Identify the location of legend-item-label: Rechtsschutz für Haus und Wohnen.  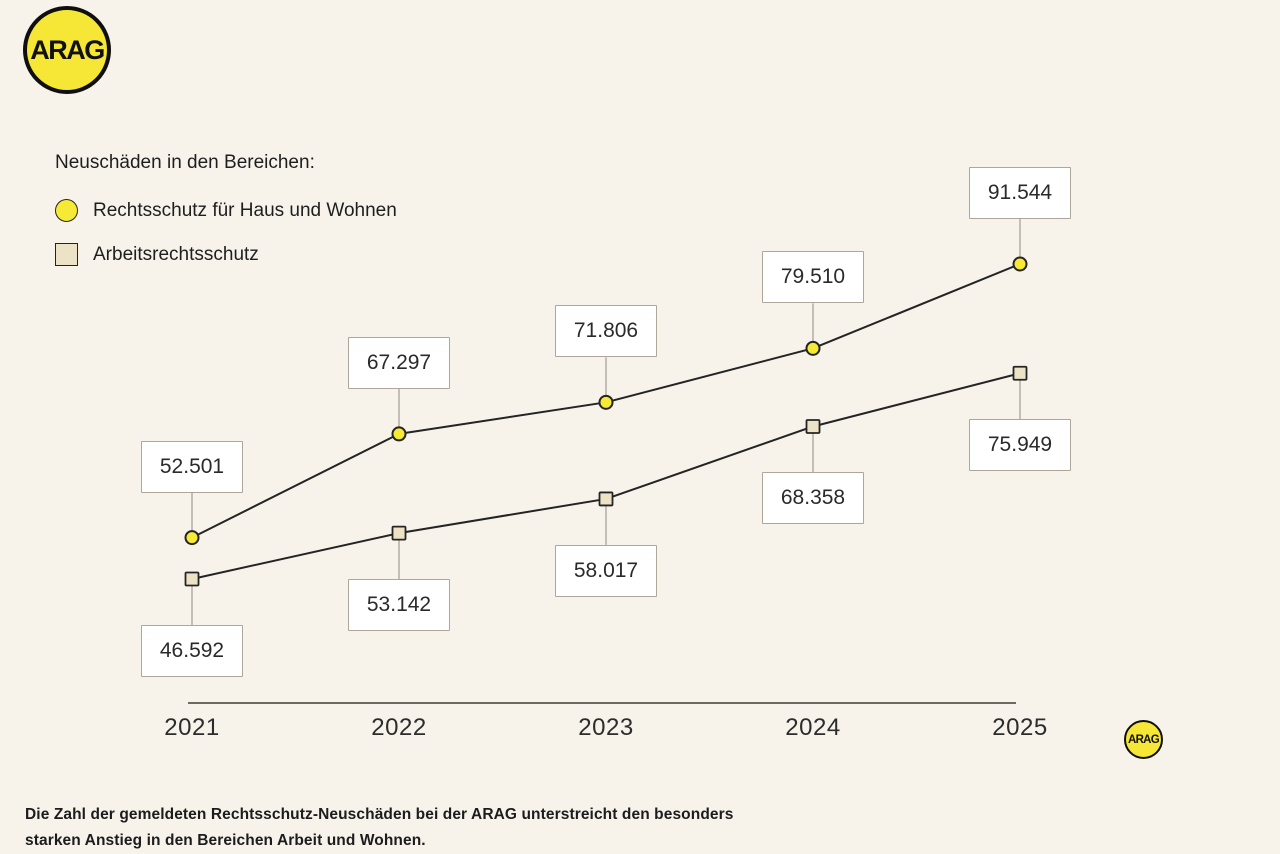
(245, 210).